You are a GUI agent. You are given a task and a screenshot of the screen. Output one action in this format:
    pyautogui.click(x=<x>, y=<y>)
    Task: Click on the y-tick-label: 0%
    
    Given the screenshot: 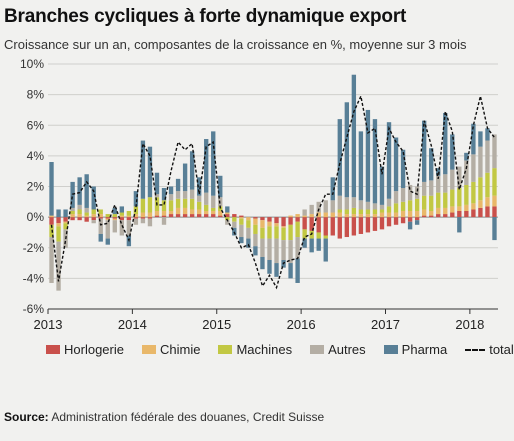 What is the action you would take?
    pyautogui.click(x=36, y=217)
    